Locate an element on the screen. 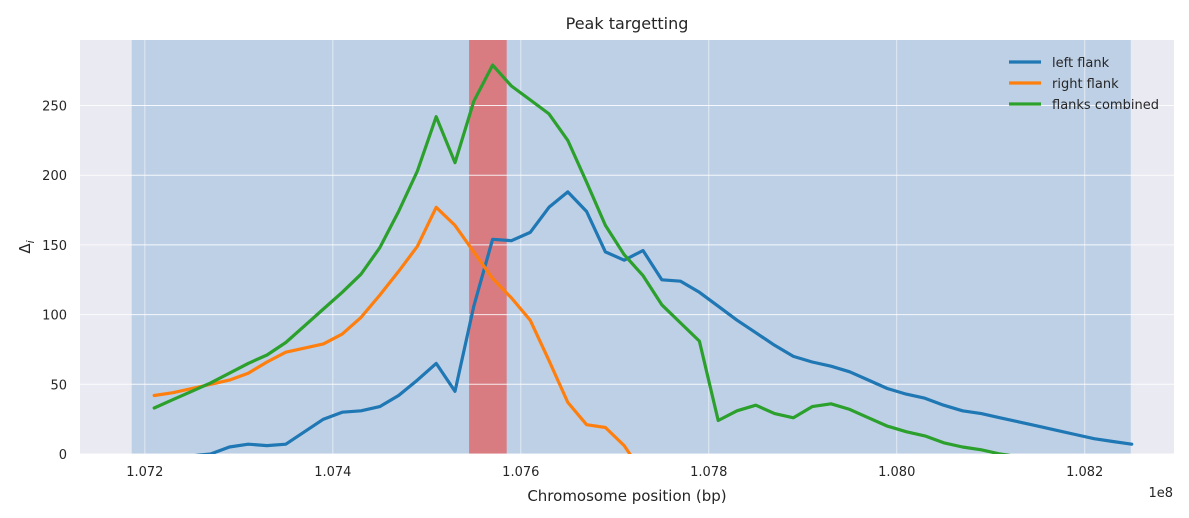  x-tick-label: 1.076 is located at coordinates (520, 472).